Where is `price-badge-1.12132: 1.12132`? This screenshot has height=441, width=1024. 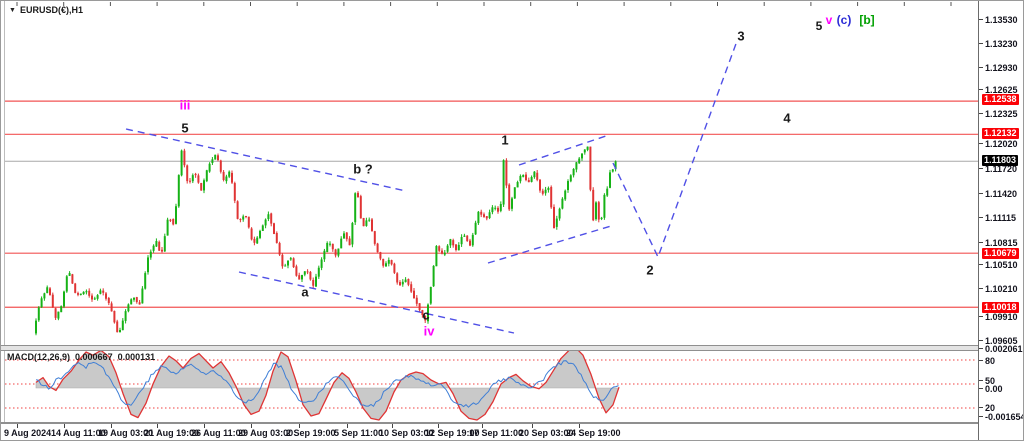
price-badge-1.12132: 1.12132 is located at coordinates (1000, 133).